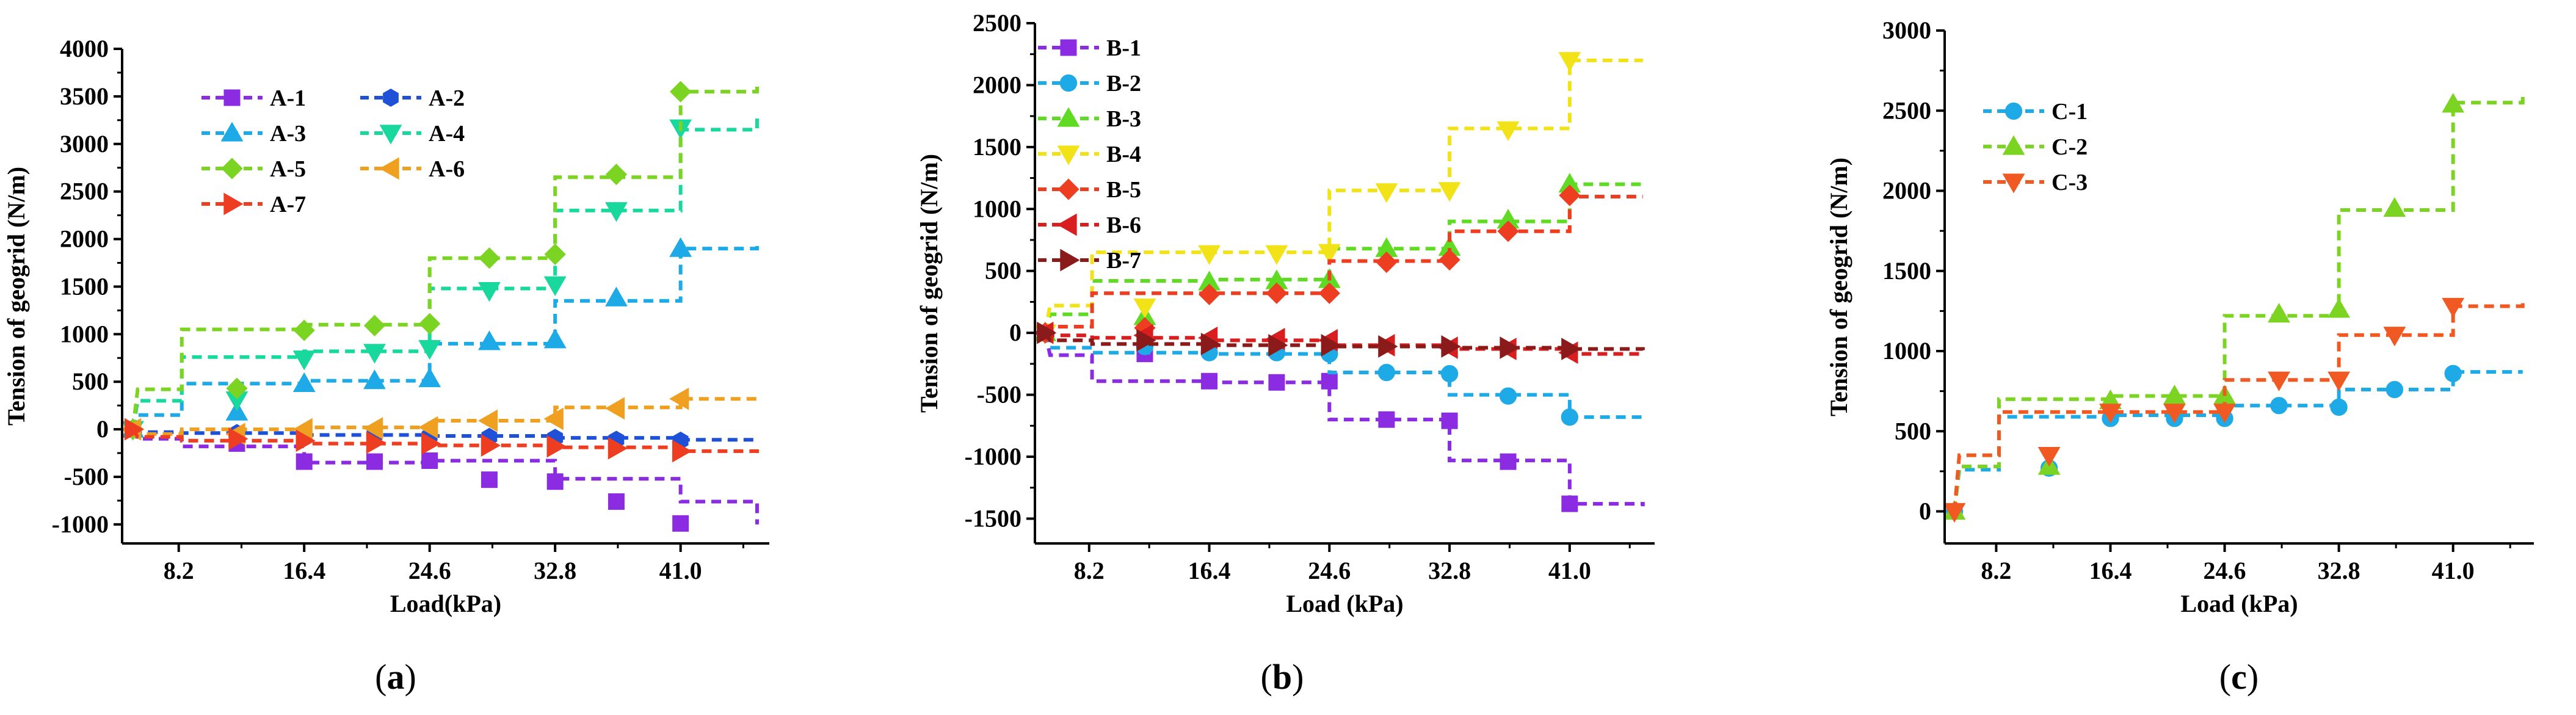 This screenshot has width=2576, height=715. Describe the element at coordinates (412, 98) in the screenshot. I see `legend-item-A-2: A-2` at that location.